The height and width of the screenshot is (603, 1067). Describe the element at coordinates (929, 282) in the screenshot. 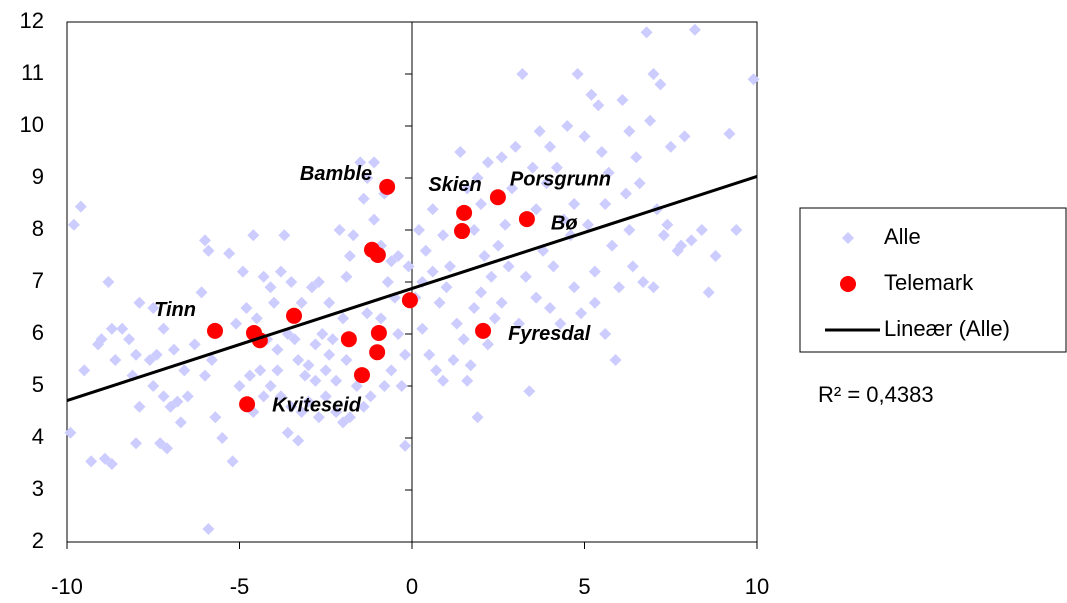

I see `legend-label: Telemark` at that location.